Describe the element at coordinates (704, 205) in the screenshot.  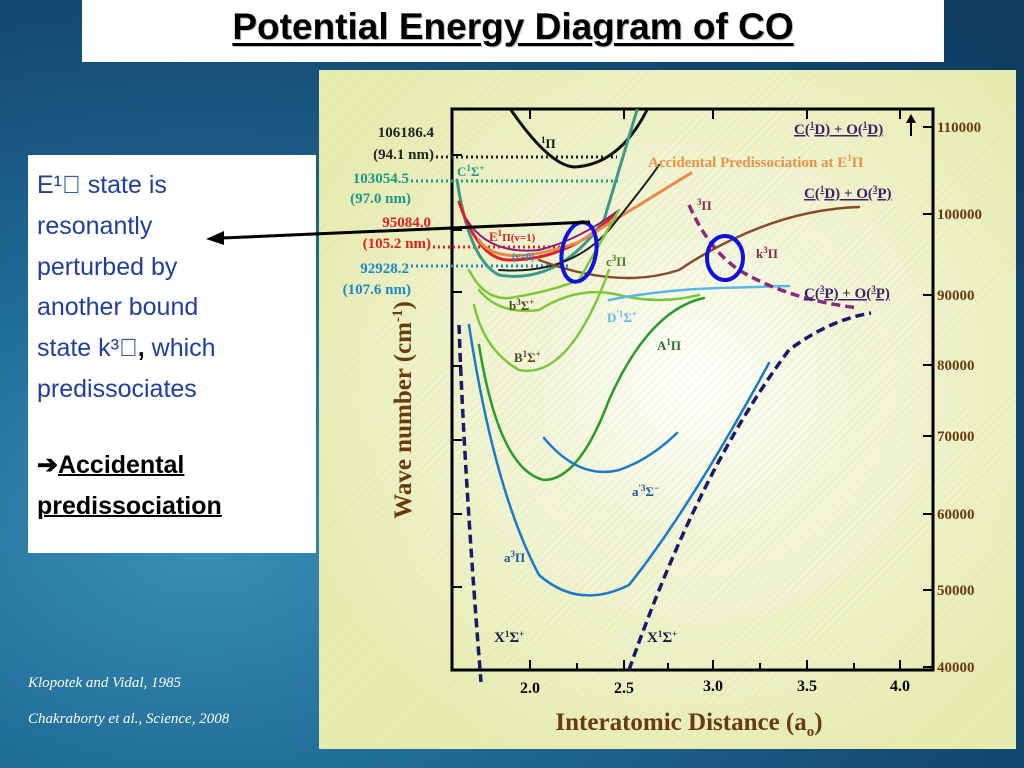
I see `label-3pi: 3Π` at that location.